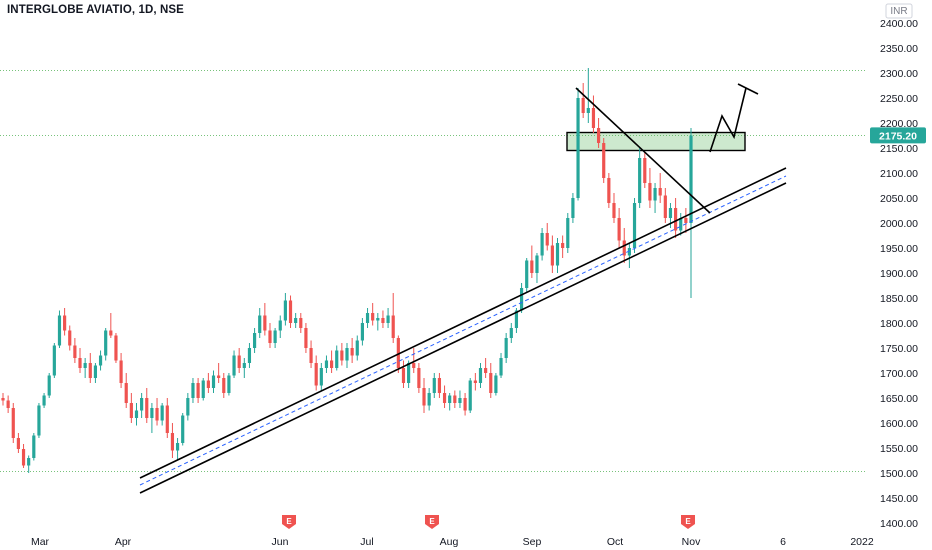 Image resolution: width=932 pixels, height=550 pixels. I want to click on projection-path, so click(728, 120).